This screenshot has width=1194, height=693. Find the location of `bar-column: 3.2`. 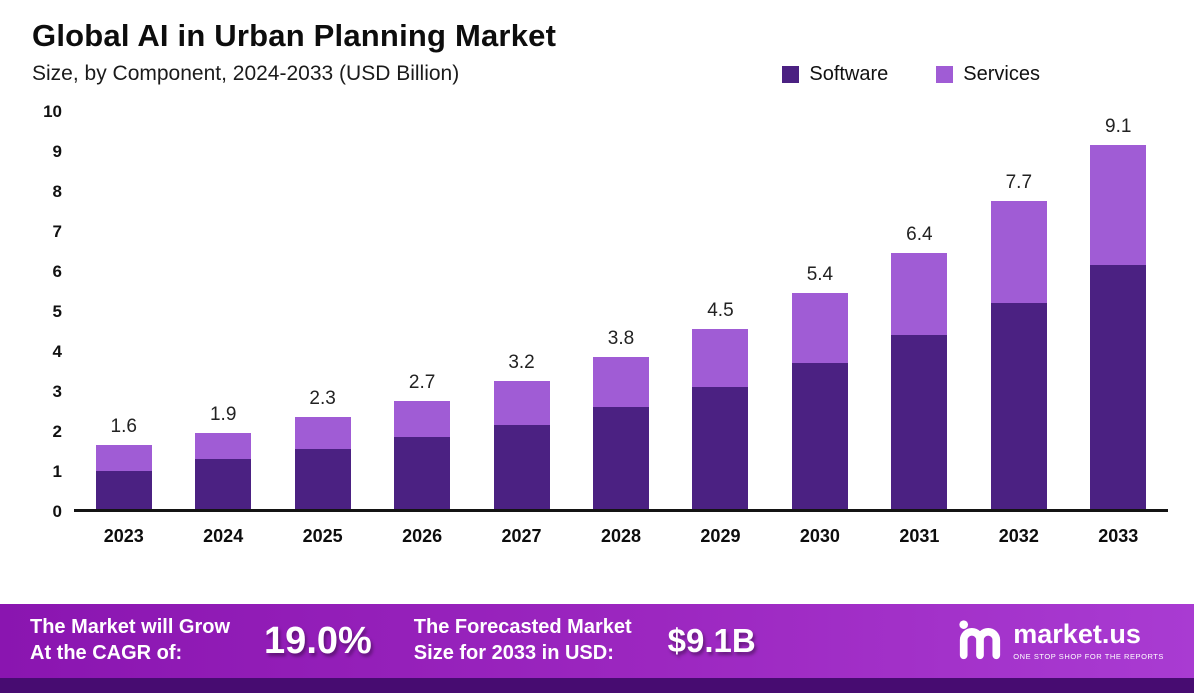

bar-column: 3.2 is located at coordinates (521, 310).